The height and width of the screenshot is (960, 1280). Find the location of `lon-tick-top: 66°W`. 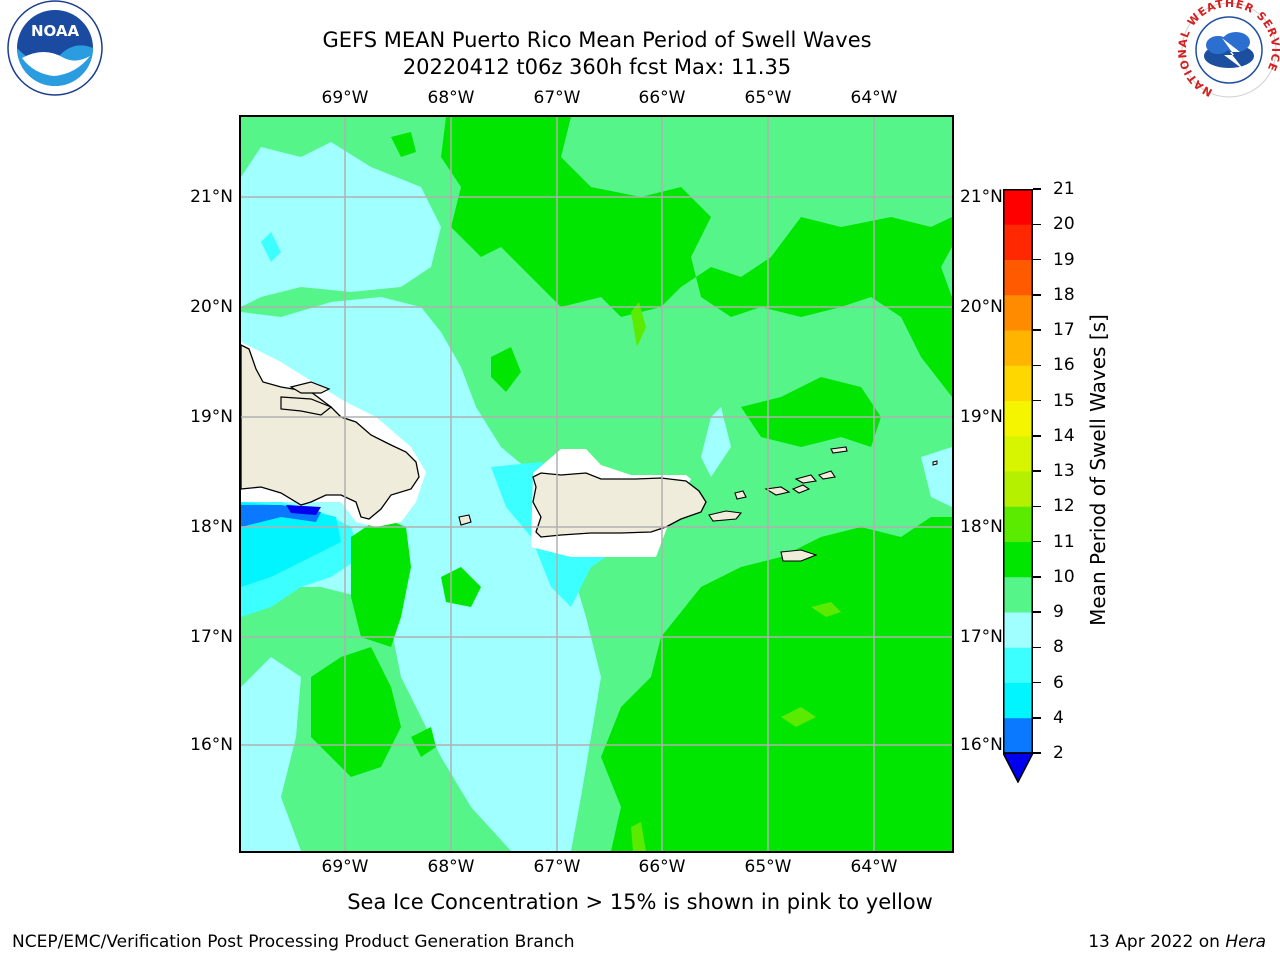

lon-tick-top: 66°W is located at coordinates (662, 98).